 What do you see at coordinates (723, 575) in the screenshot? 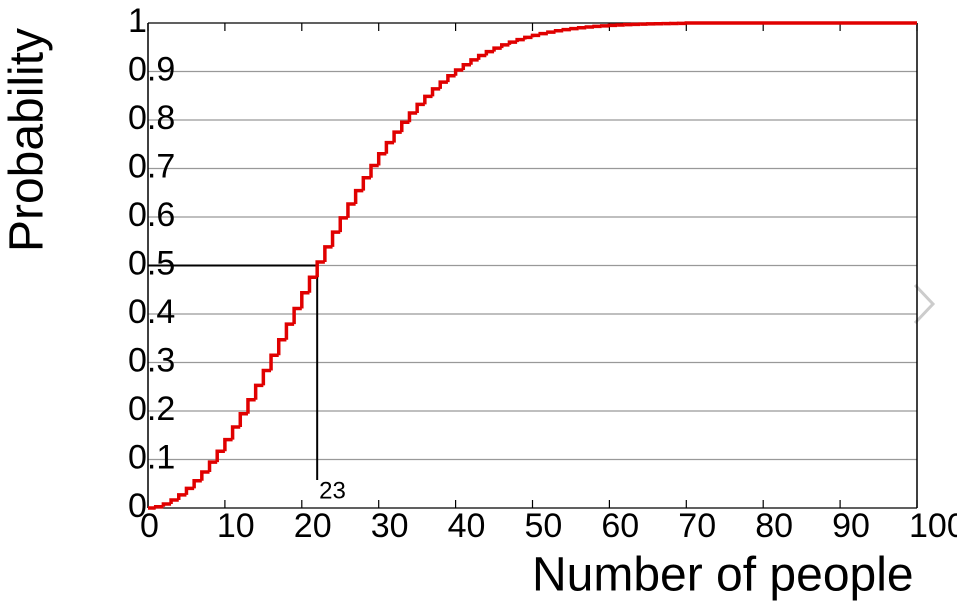
I see `x-axis-title: Number of people` at bounding box center [723, 575].